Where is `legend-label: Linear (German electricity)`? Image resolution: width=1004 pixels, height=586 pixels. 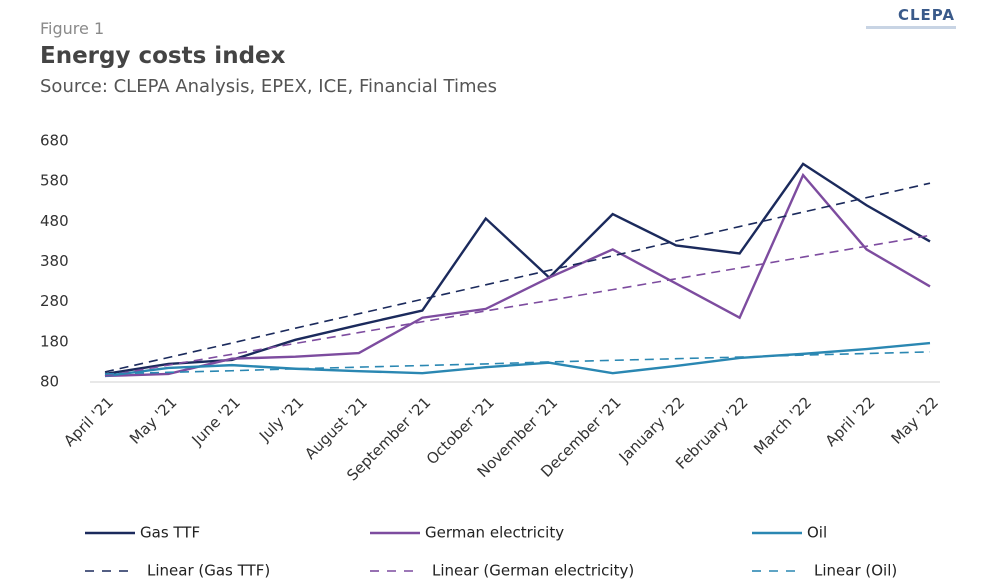 legend-label: Linear (German electricity) is located at coordinates (533, 571).